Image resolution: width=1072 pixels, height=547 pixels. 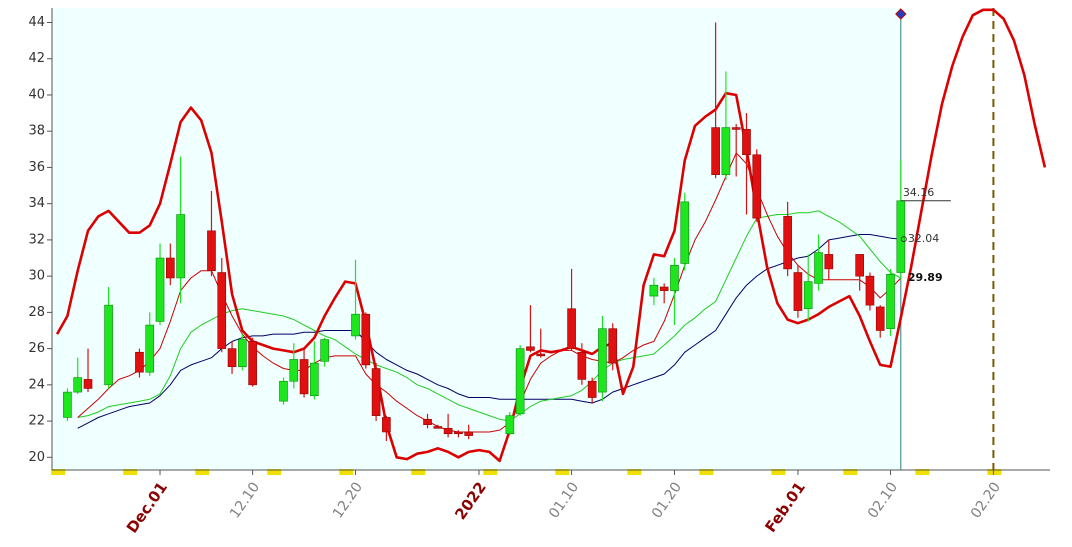 I want to click on x-tick-label: 12.10, so click(x=245, y=500).